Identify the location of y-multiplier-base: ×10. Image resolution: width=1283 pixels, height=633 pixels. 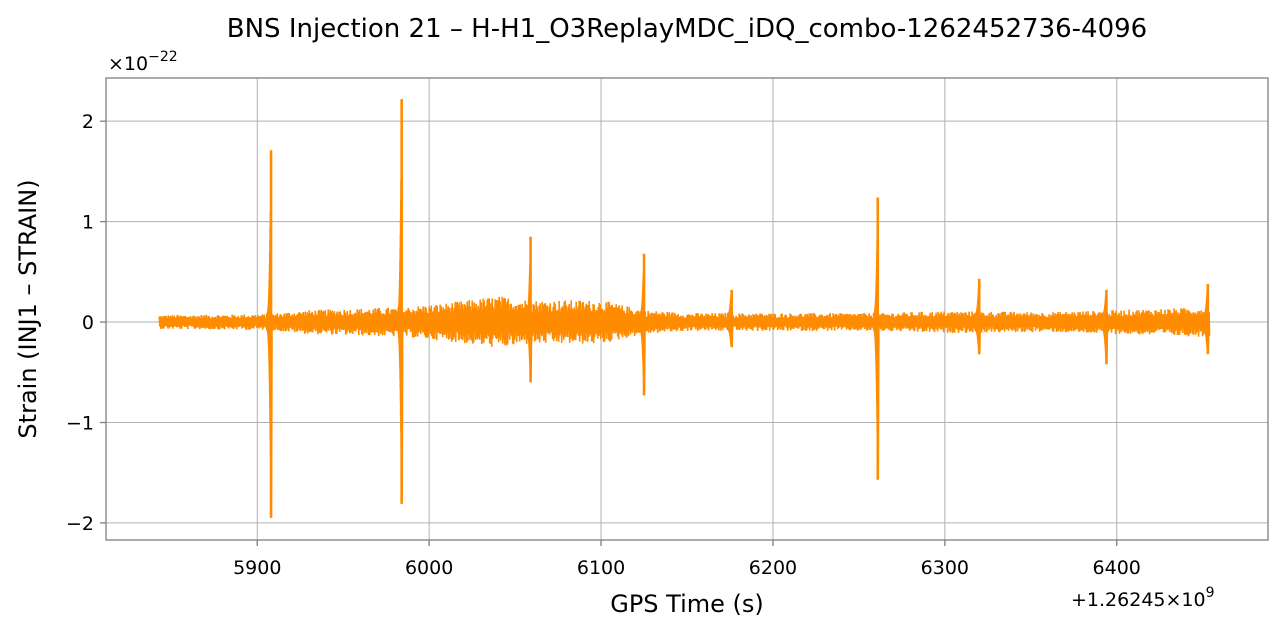
(128, 64).